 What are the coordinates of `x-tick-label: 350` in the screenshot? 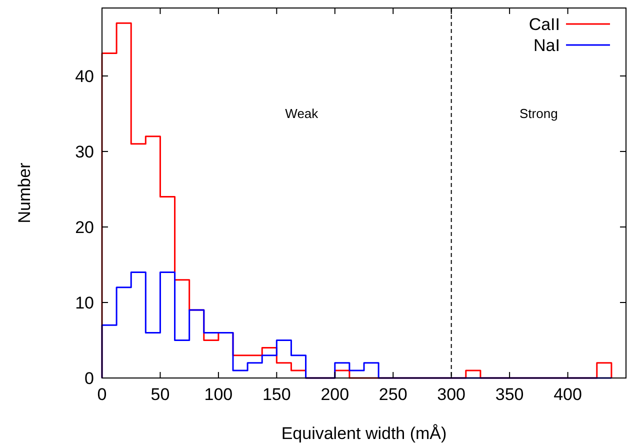 It's located at (509, 394).